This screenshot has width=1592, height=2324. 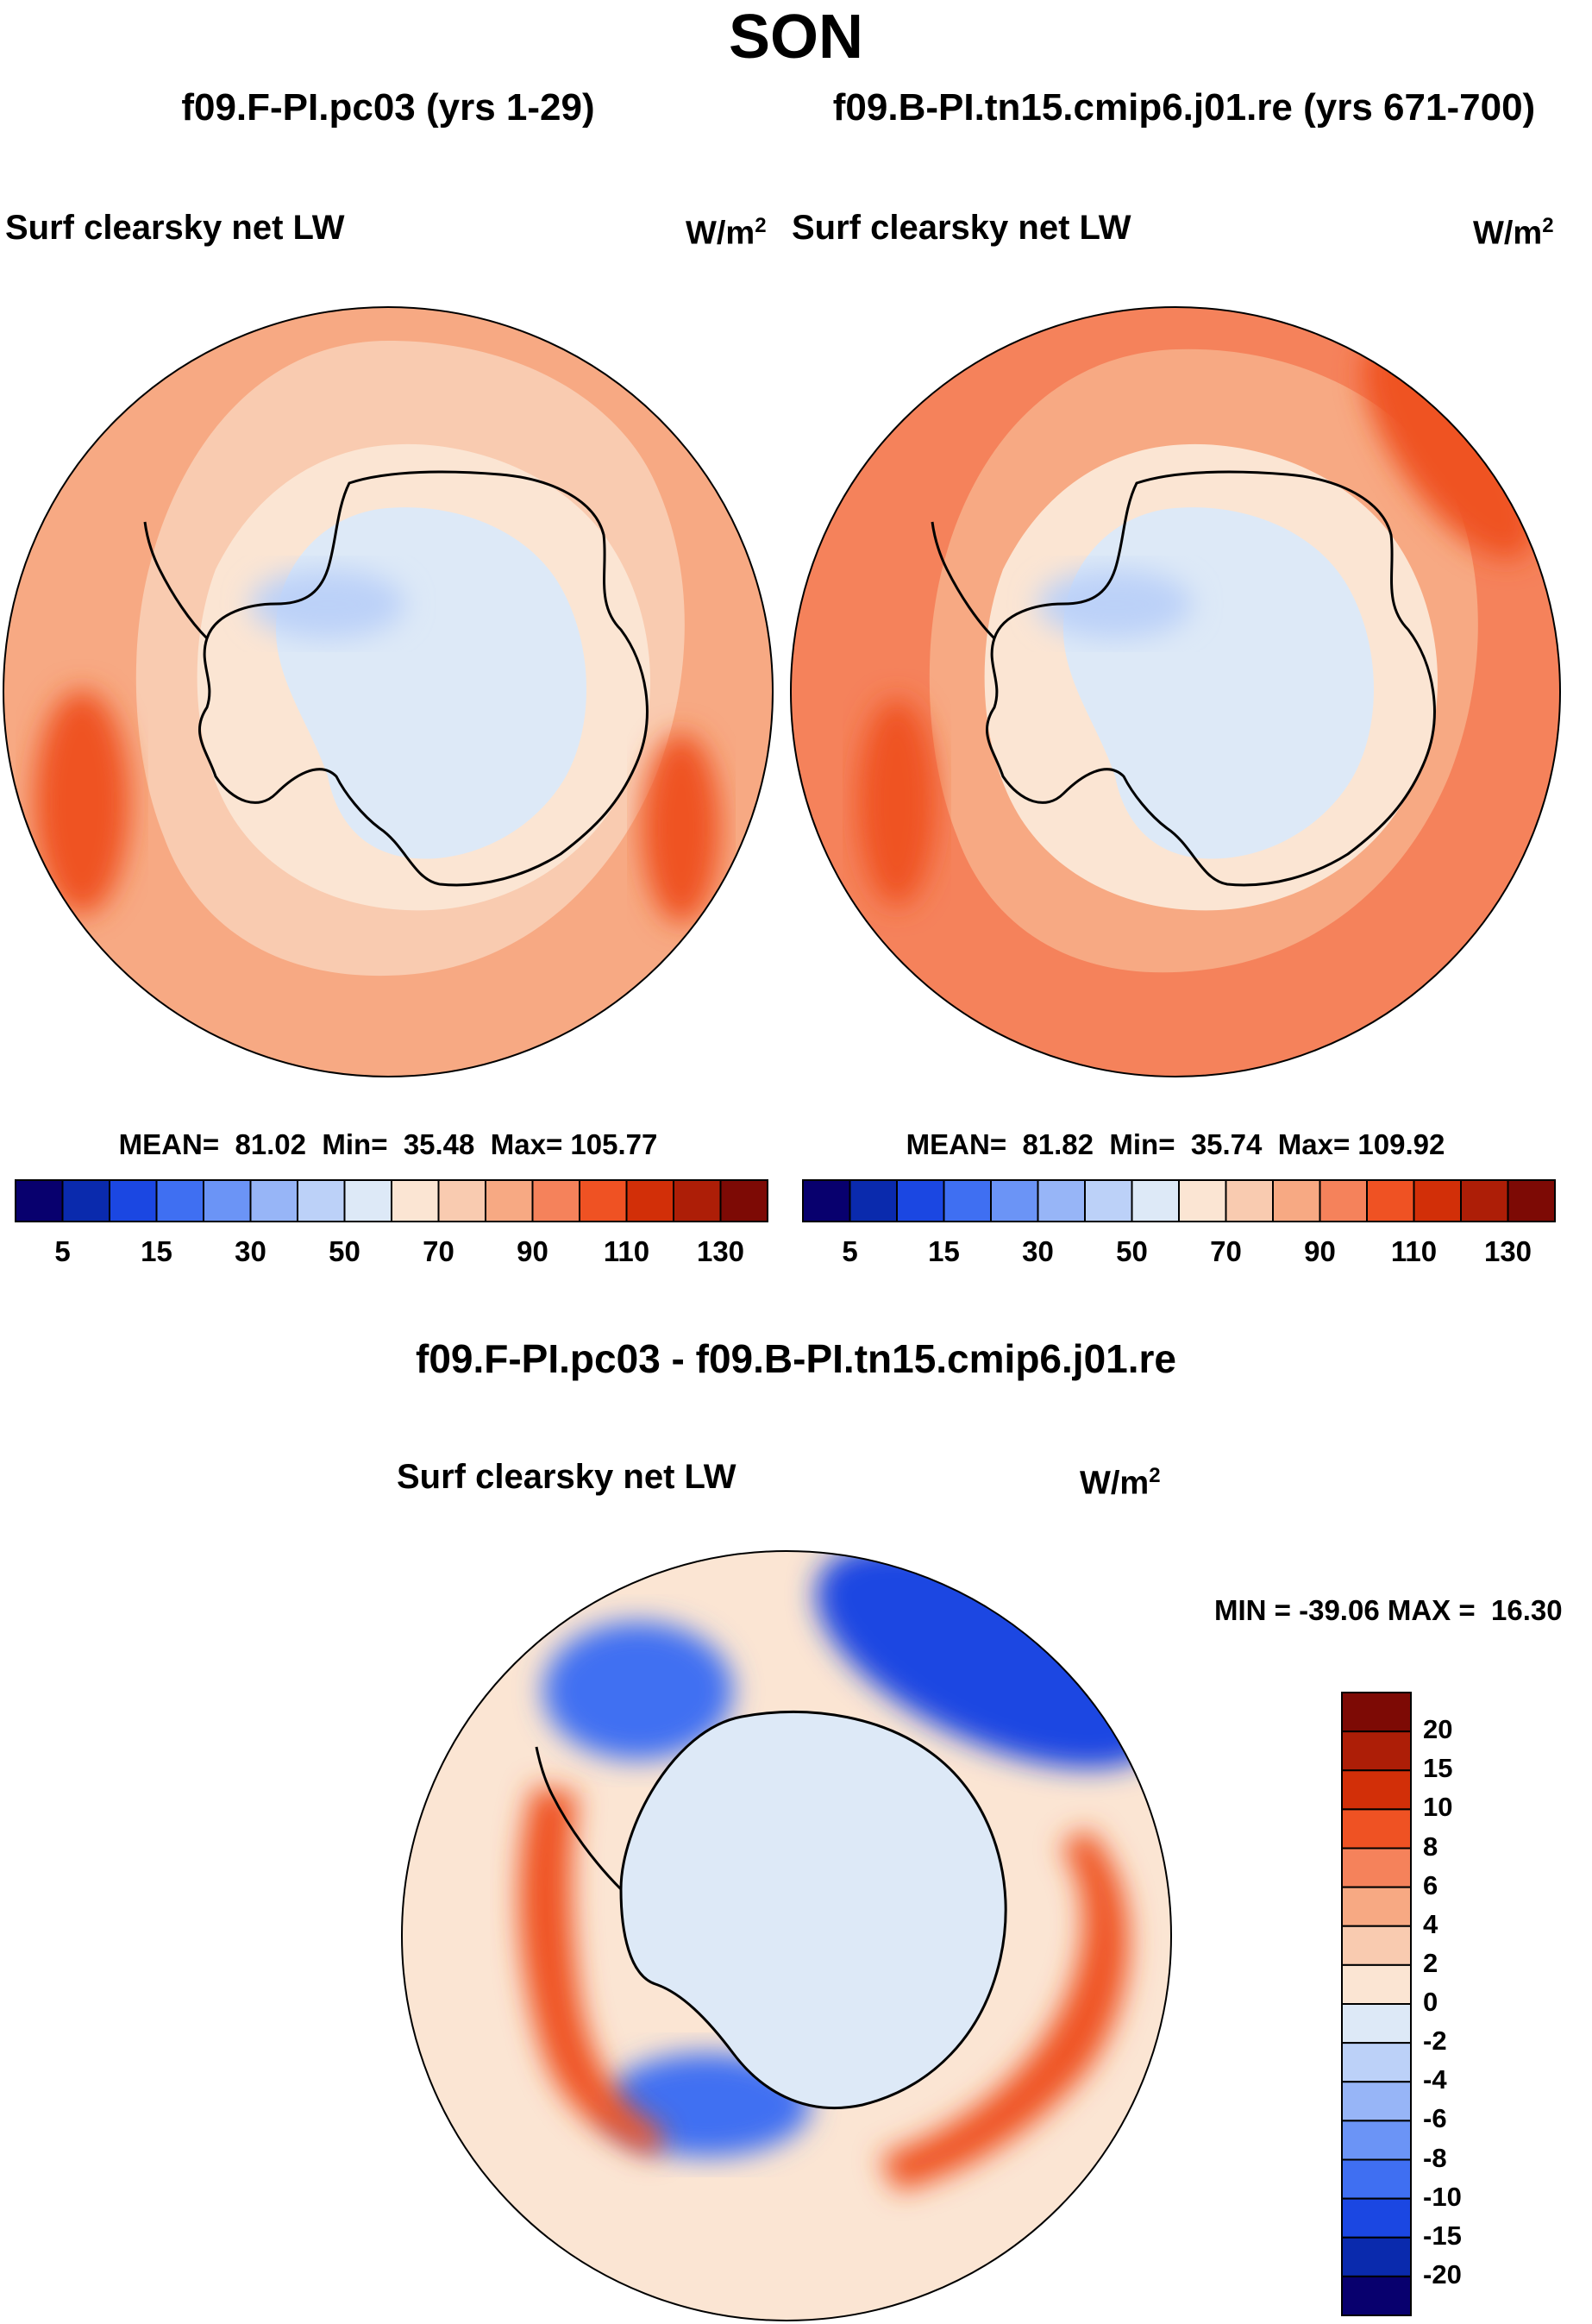 I want to click on stats-2: MEAN= 81.82 Min= 35.74 Max= 109.92, so click(x=1176, y=1144).